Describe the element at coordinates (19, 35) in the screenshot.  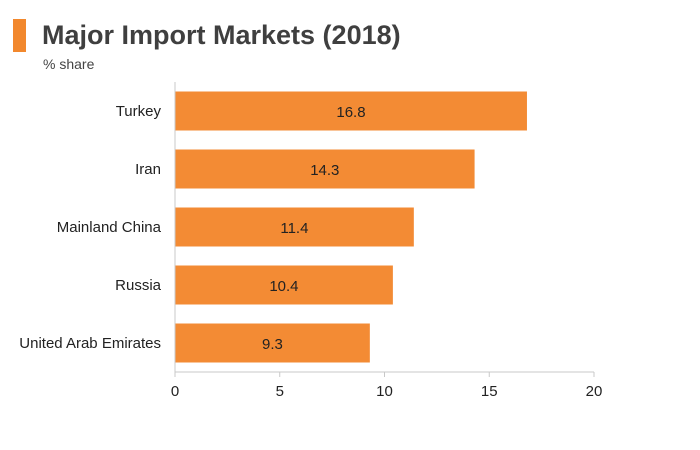
I see `title-accent-bar` at that location.